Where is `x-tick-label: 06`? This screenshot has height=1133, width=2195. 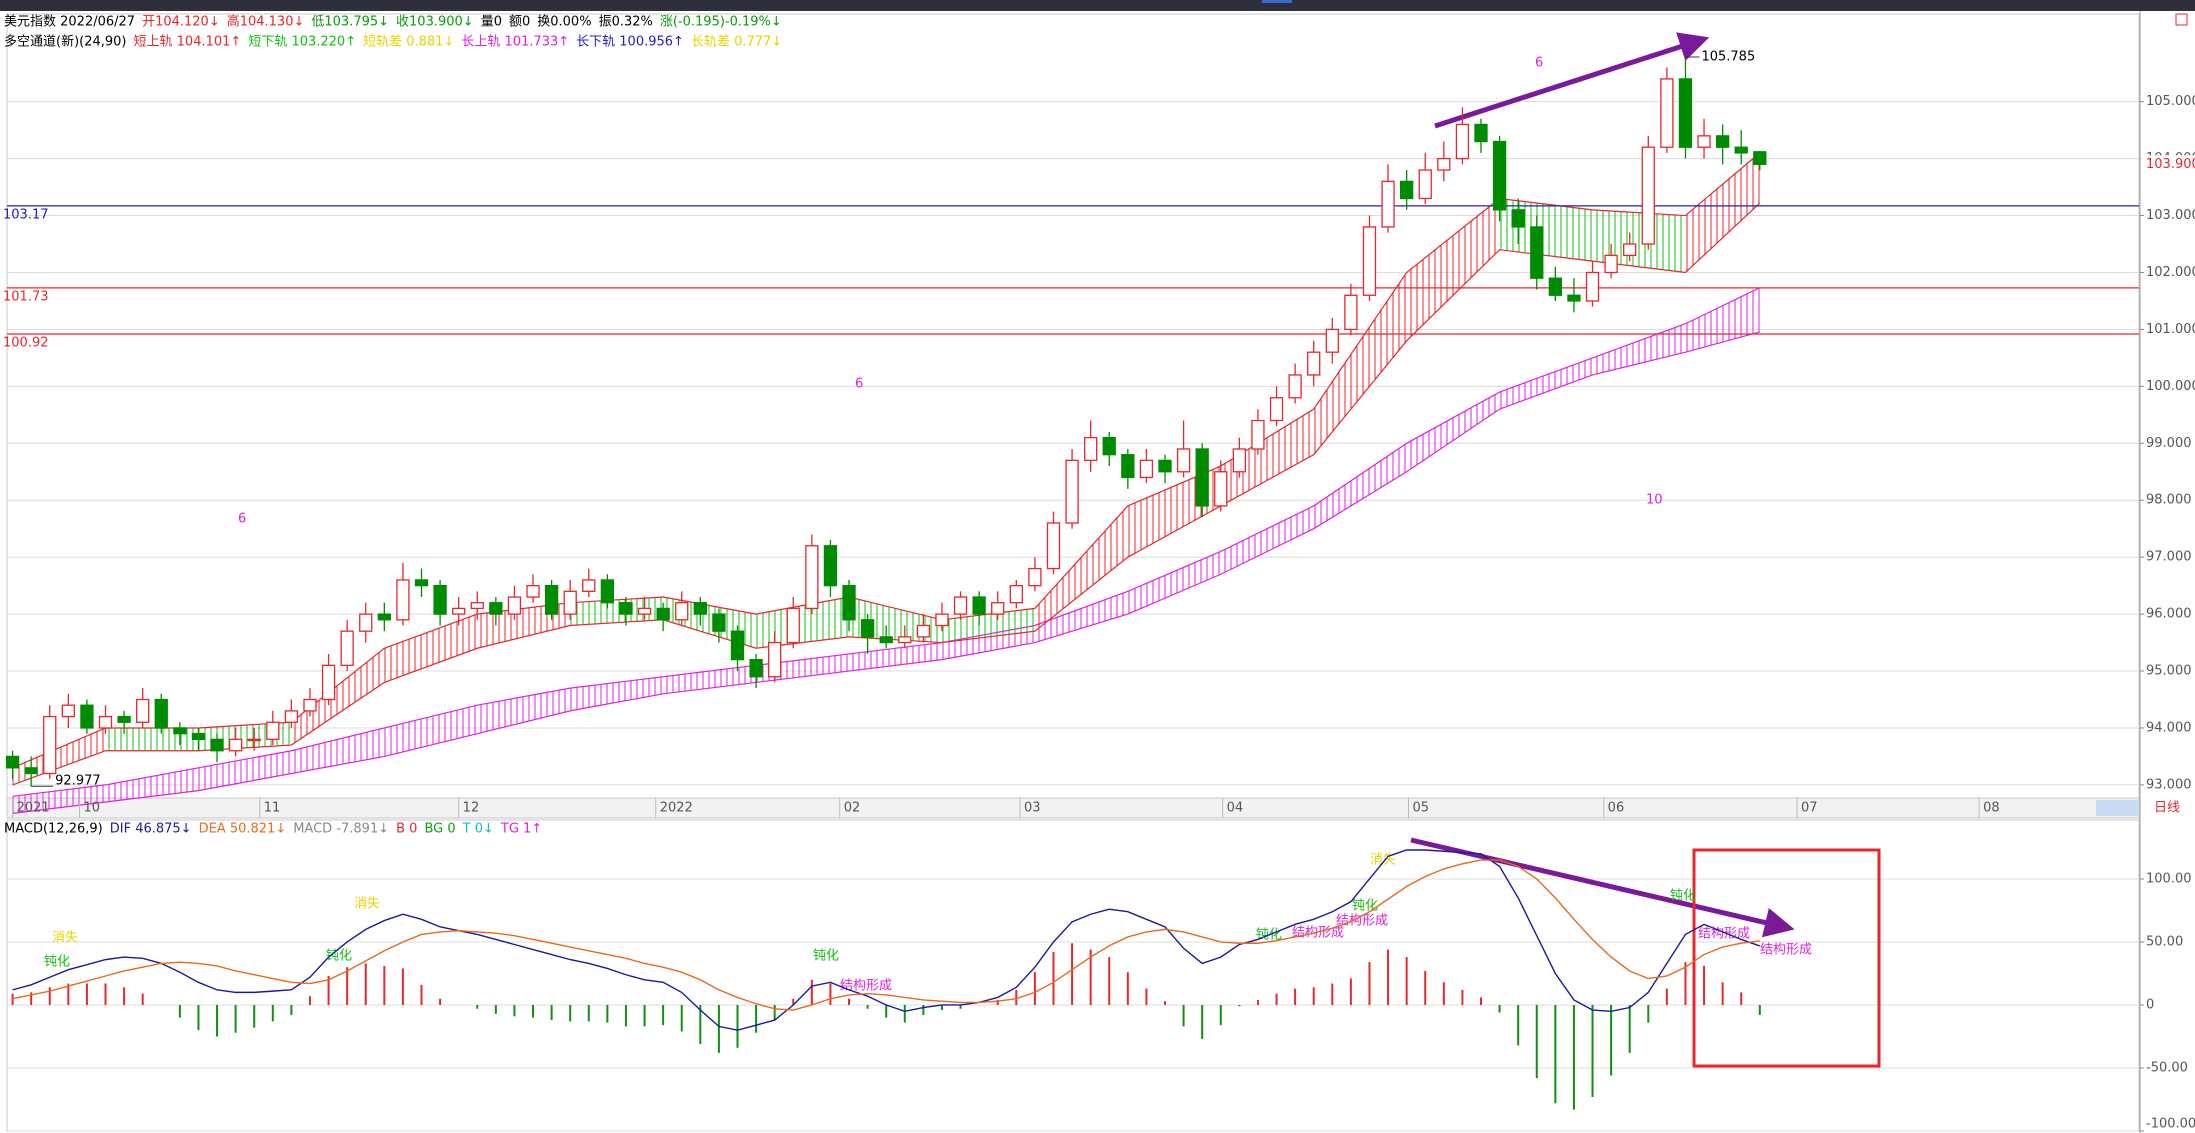
x-tick-label: 06 is located at coordinates (1616, 808).